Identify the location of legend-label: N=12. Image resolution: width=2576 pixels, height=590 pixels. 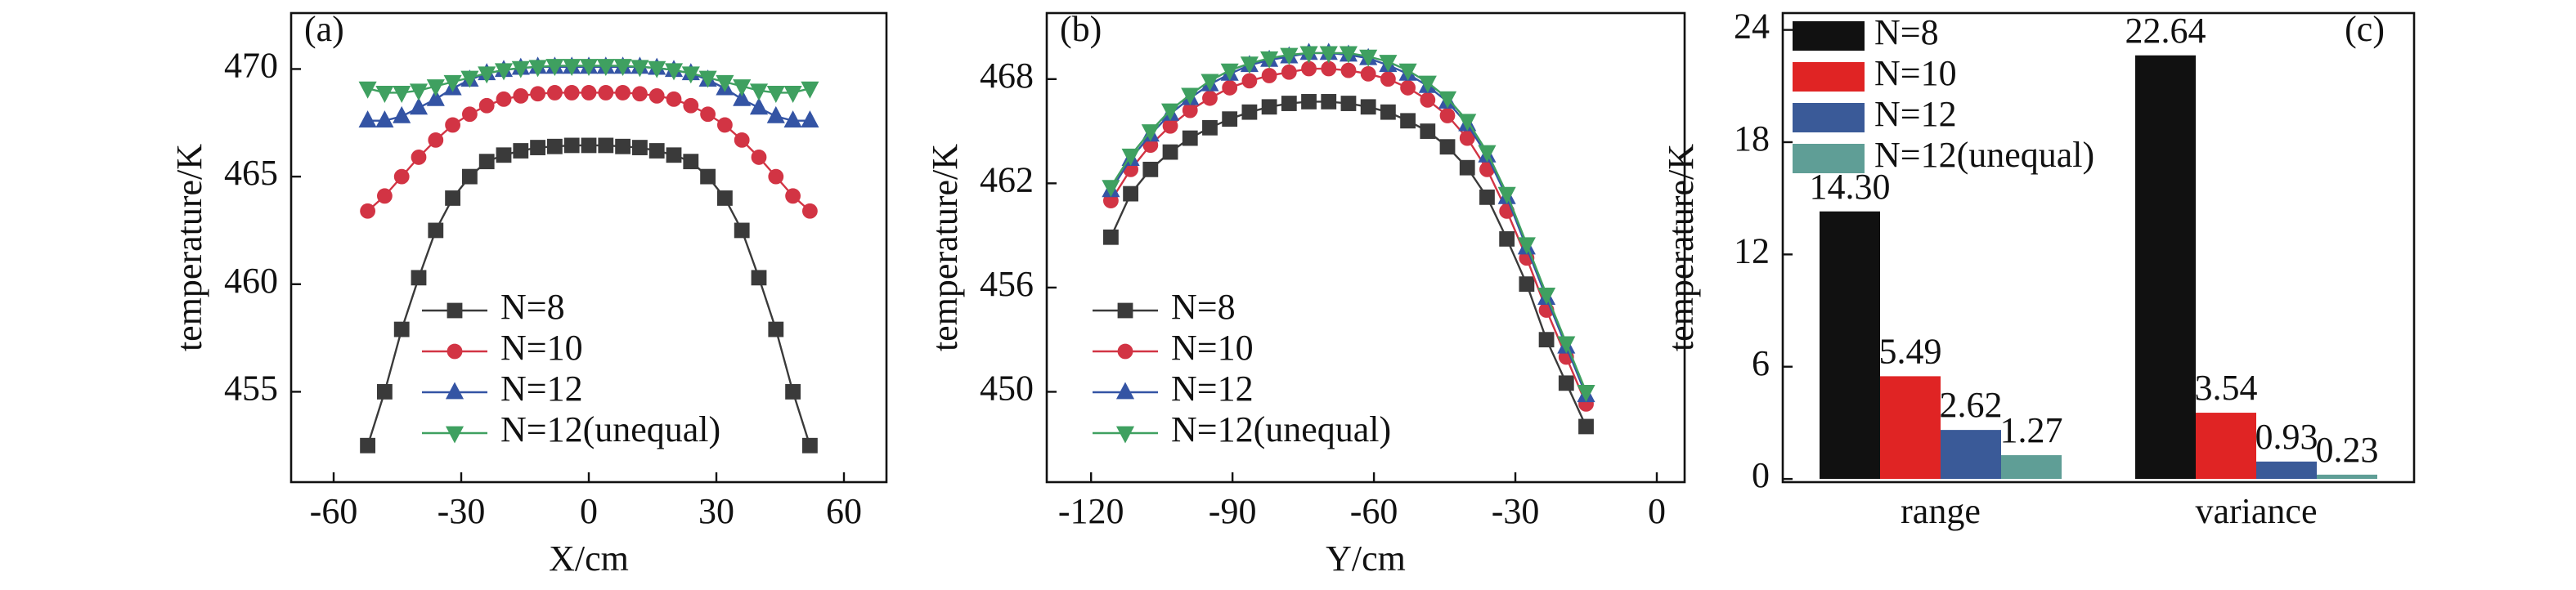
(1212, 389).